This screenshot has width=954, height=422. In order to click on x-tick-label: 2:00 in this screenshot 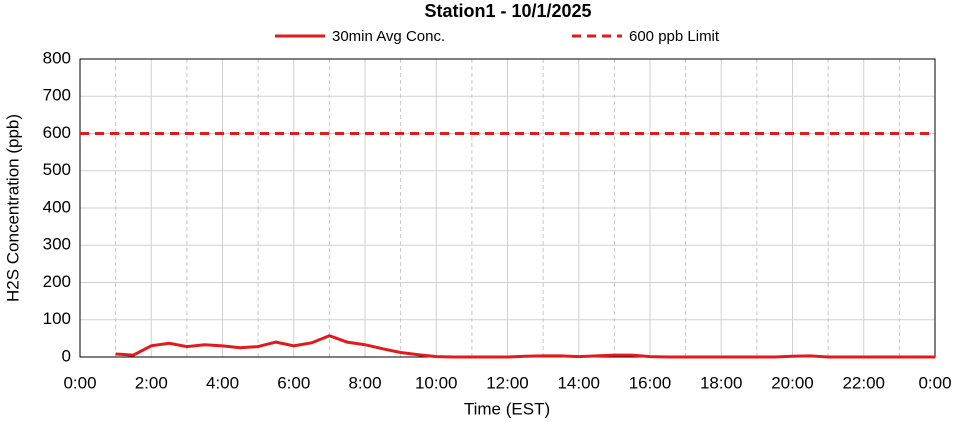, I will do `click(151, 382)`.